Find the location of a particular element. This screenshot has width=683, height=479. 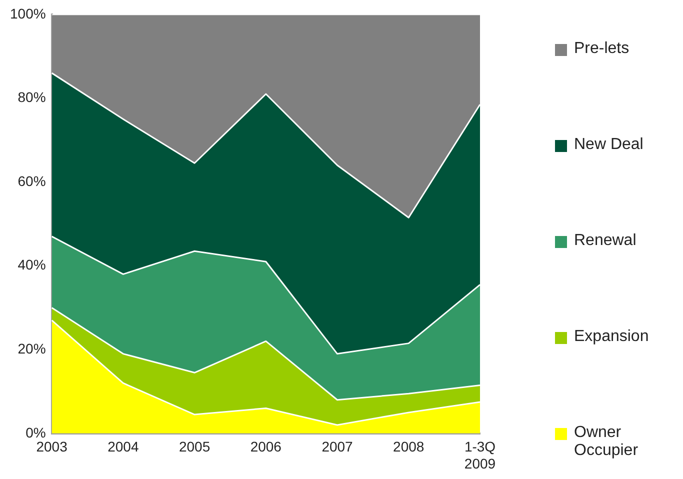

y-tick-label: 100% is located at coordinates (28, 13).